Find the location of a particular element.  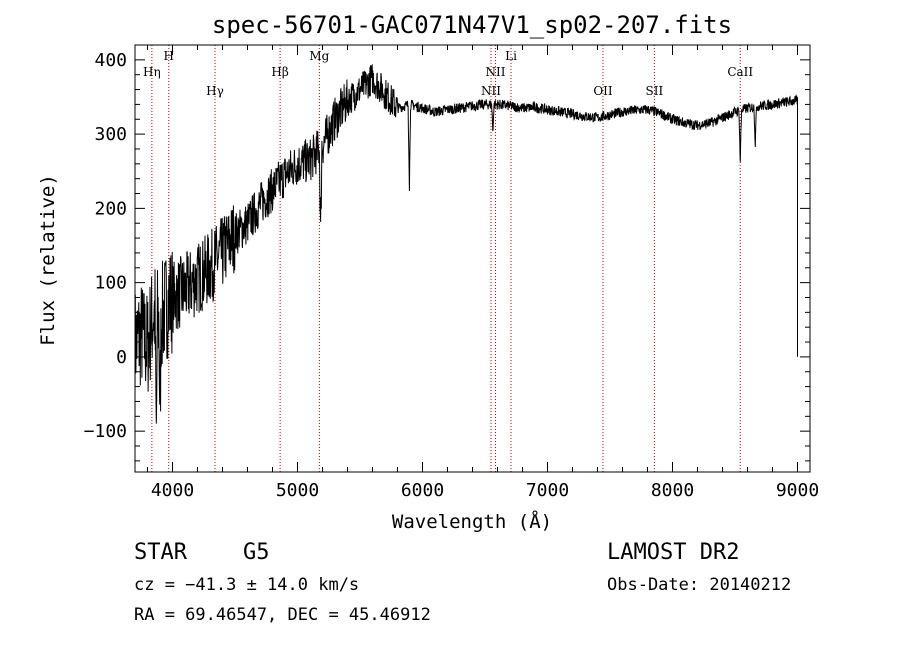

coordinates-text: RA = 69.46547, DEC = 45.46912 is located at coordinates (282, 615).